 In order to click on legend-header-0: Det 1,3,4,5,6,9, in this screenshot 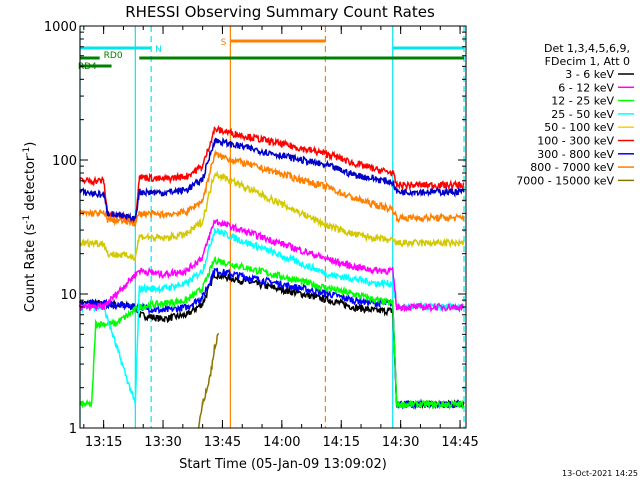, I will do `click(587, 48)`.